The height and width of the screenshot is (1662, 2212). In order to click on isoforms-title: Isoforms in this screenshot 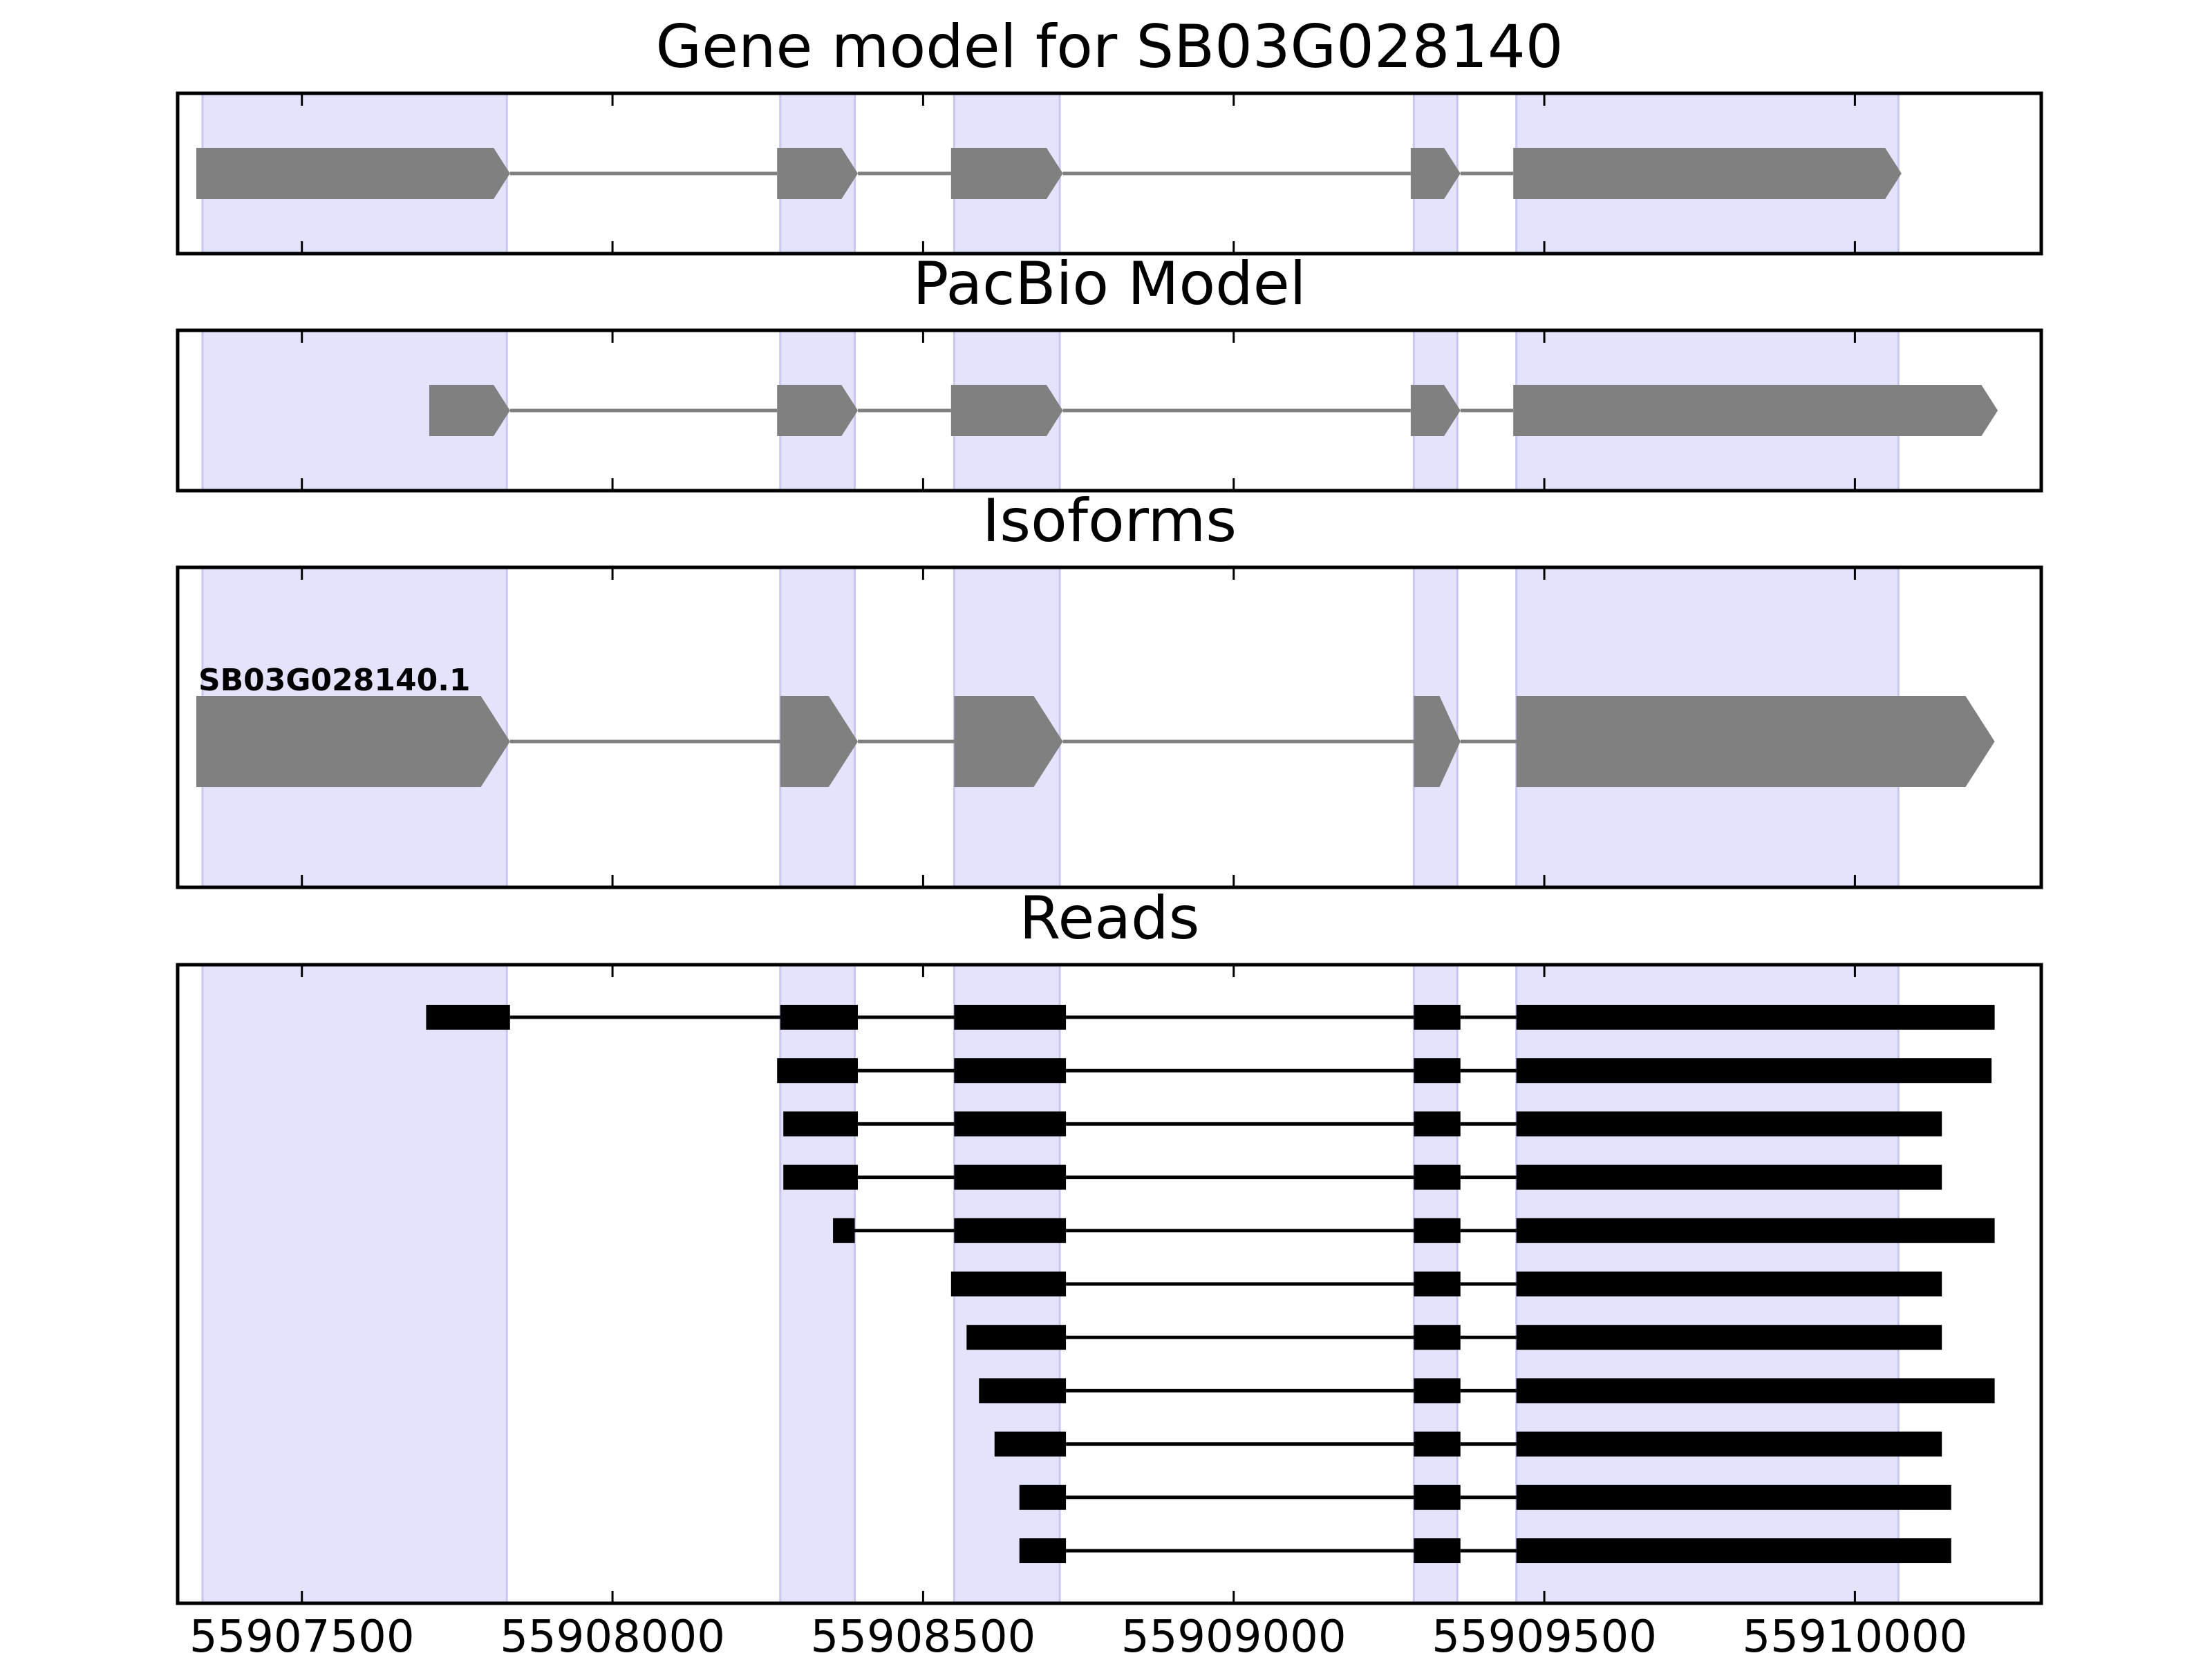, I will do `click(1110, 521)`.